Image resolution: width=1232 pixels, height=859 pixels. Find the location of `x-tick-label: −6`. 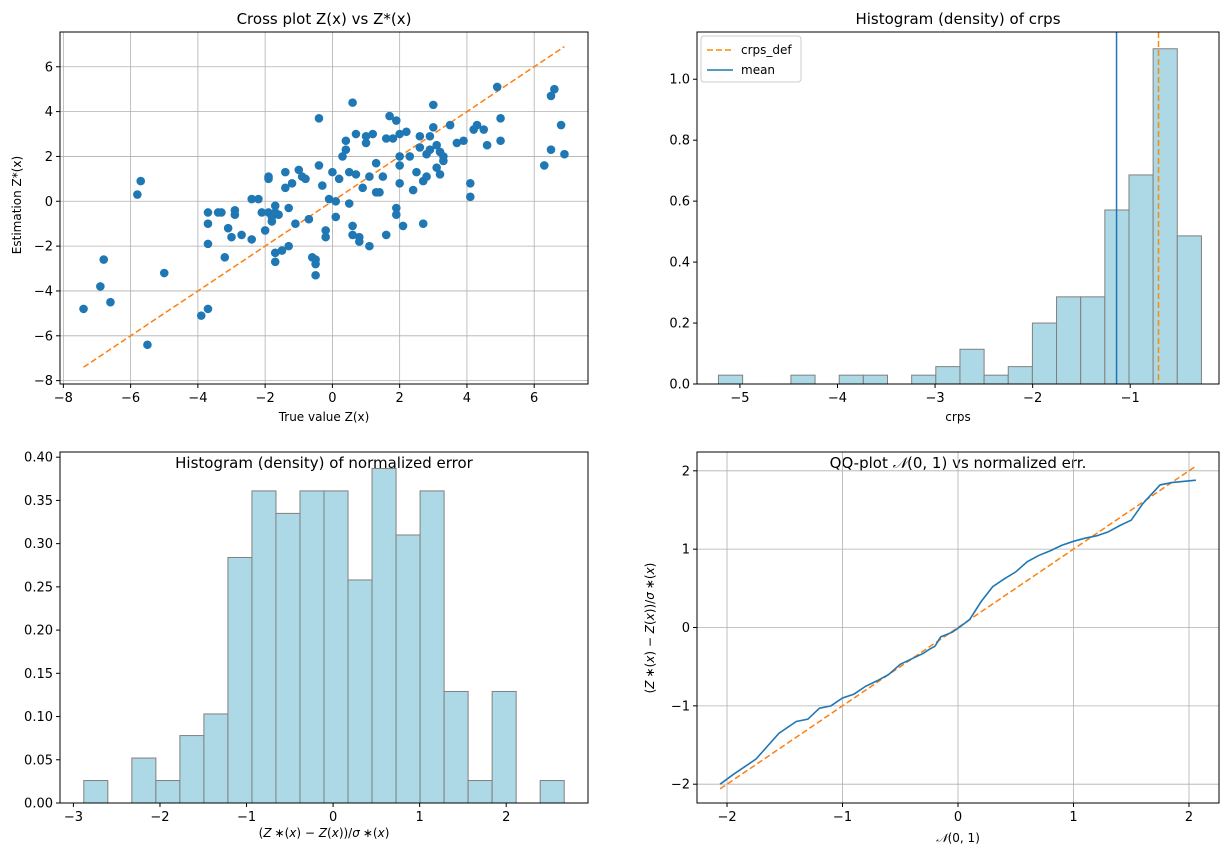

x-tick-label: −6 is located at coordinates (130, 398).